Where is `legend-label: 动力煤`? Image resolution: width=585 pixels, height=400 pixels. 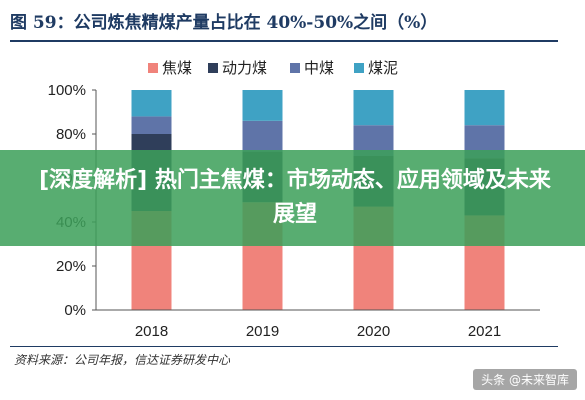 legend-label: 动力煤 is located at coordinates (244, 68).